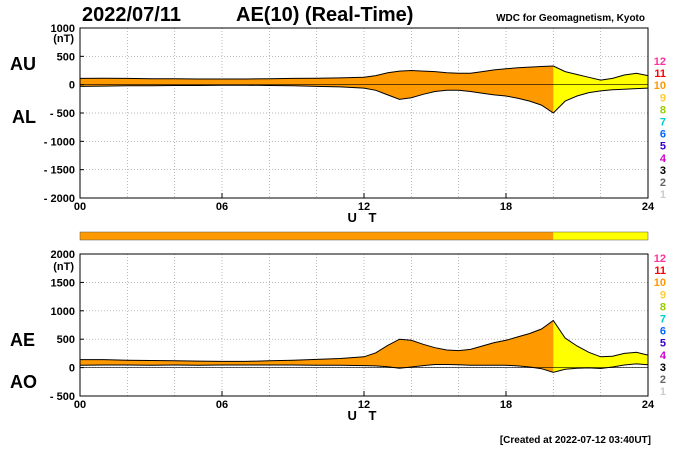 The image size is (700, 450). What do you see at coordinates (575, 440) in the screenshot?
I see `created-timestamp: [Created at 2022-07-12 03:40UT]` at bounding box center [575, 440].